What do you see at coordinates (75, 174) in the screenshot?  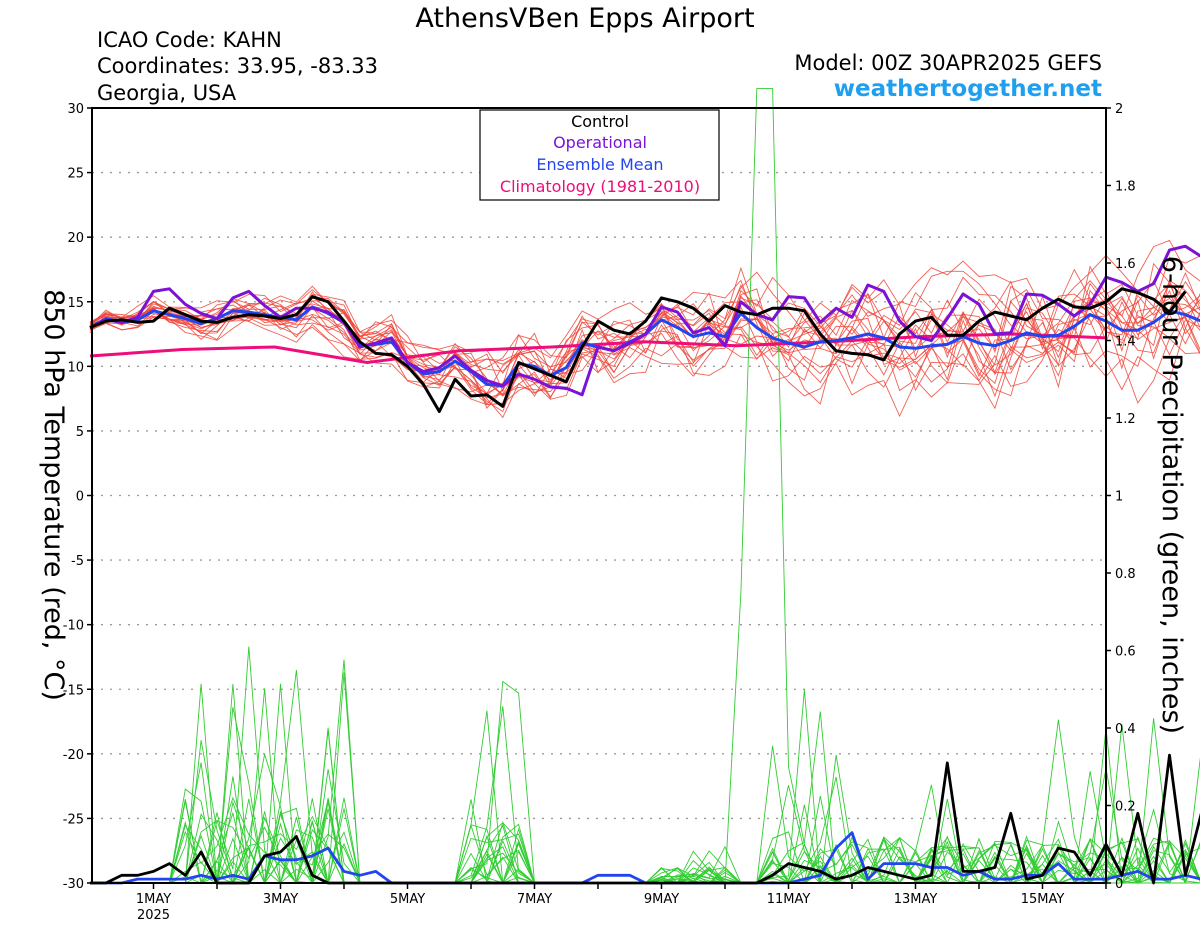 I see `y-tick-label: 25` at bounding box center [75, 174].